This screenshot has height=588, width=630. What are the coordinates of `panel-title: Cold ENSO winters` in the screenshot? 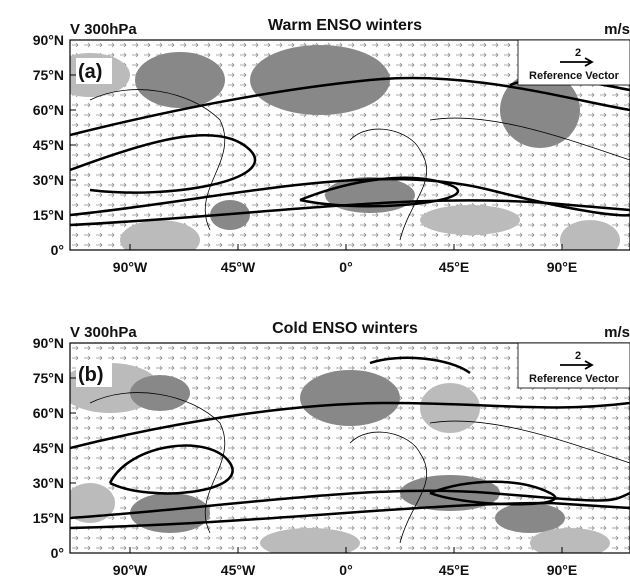 It's located at (345, 328).